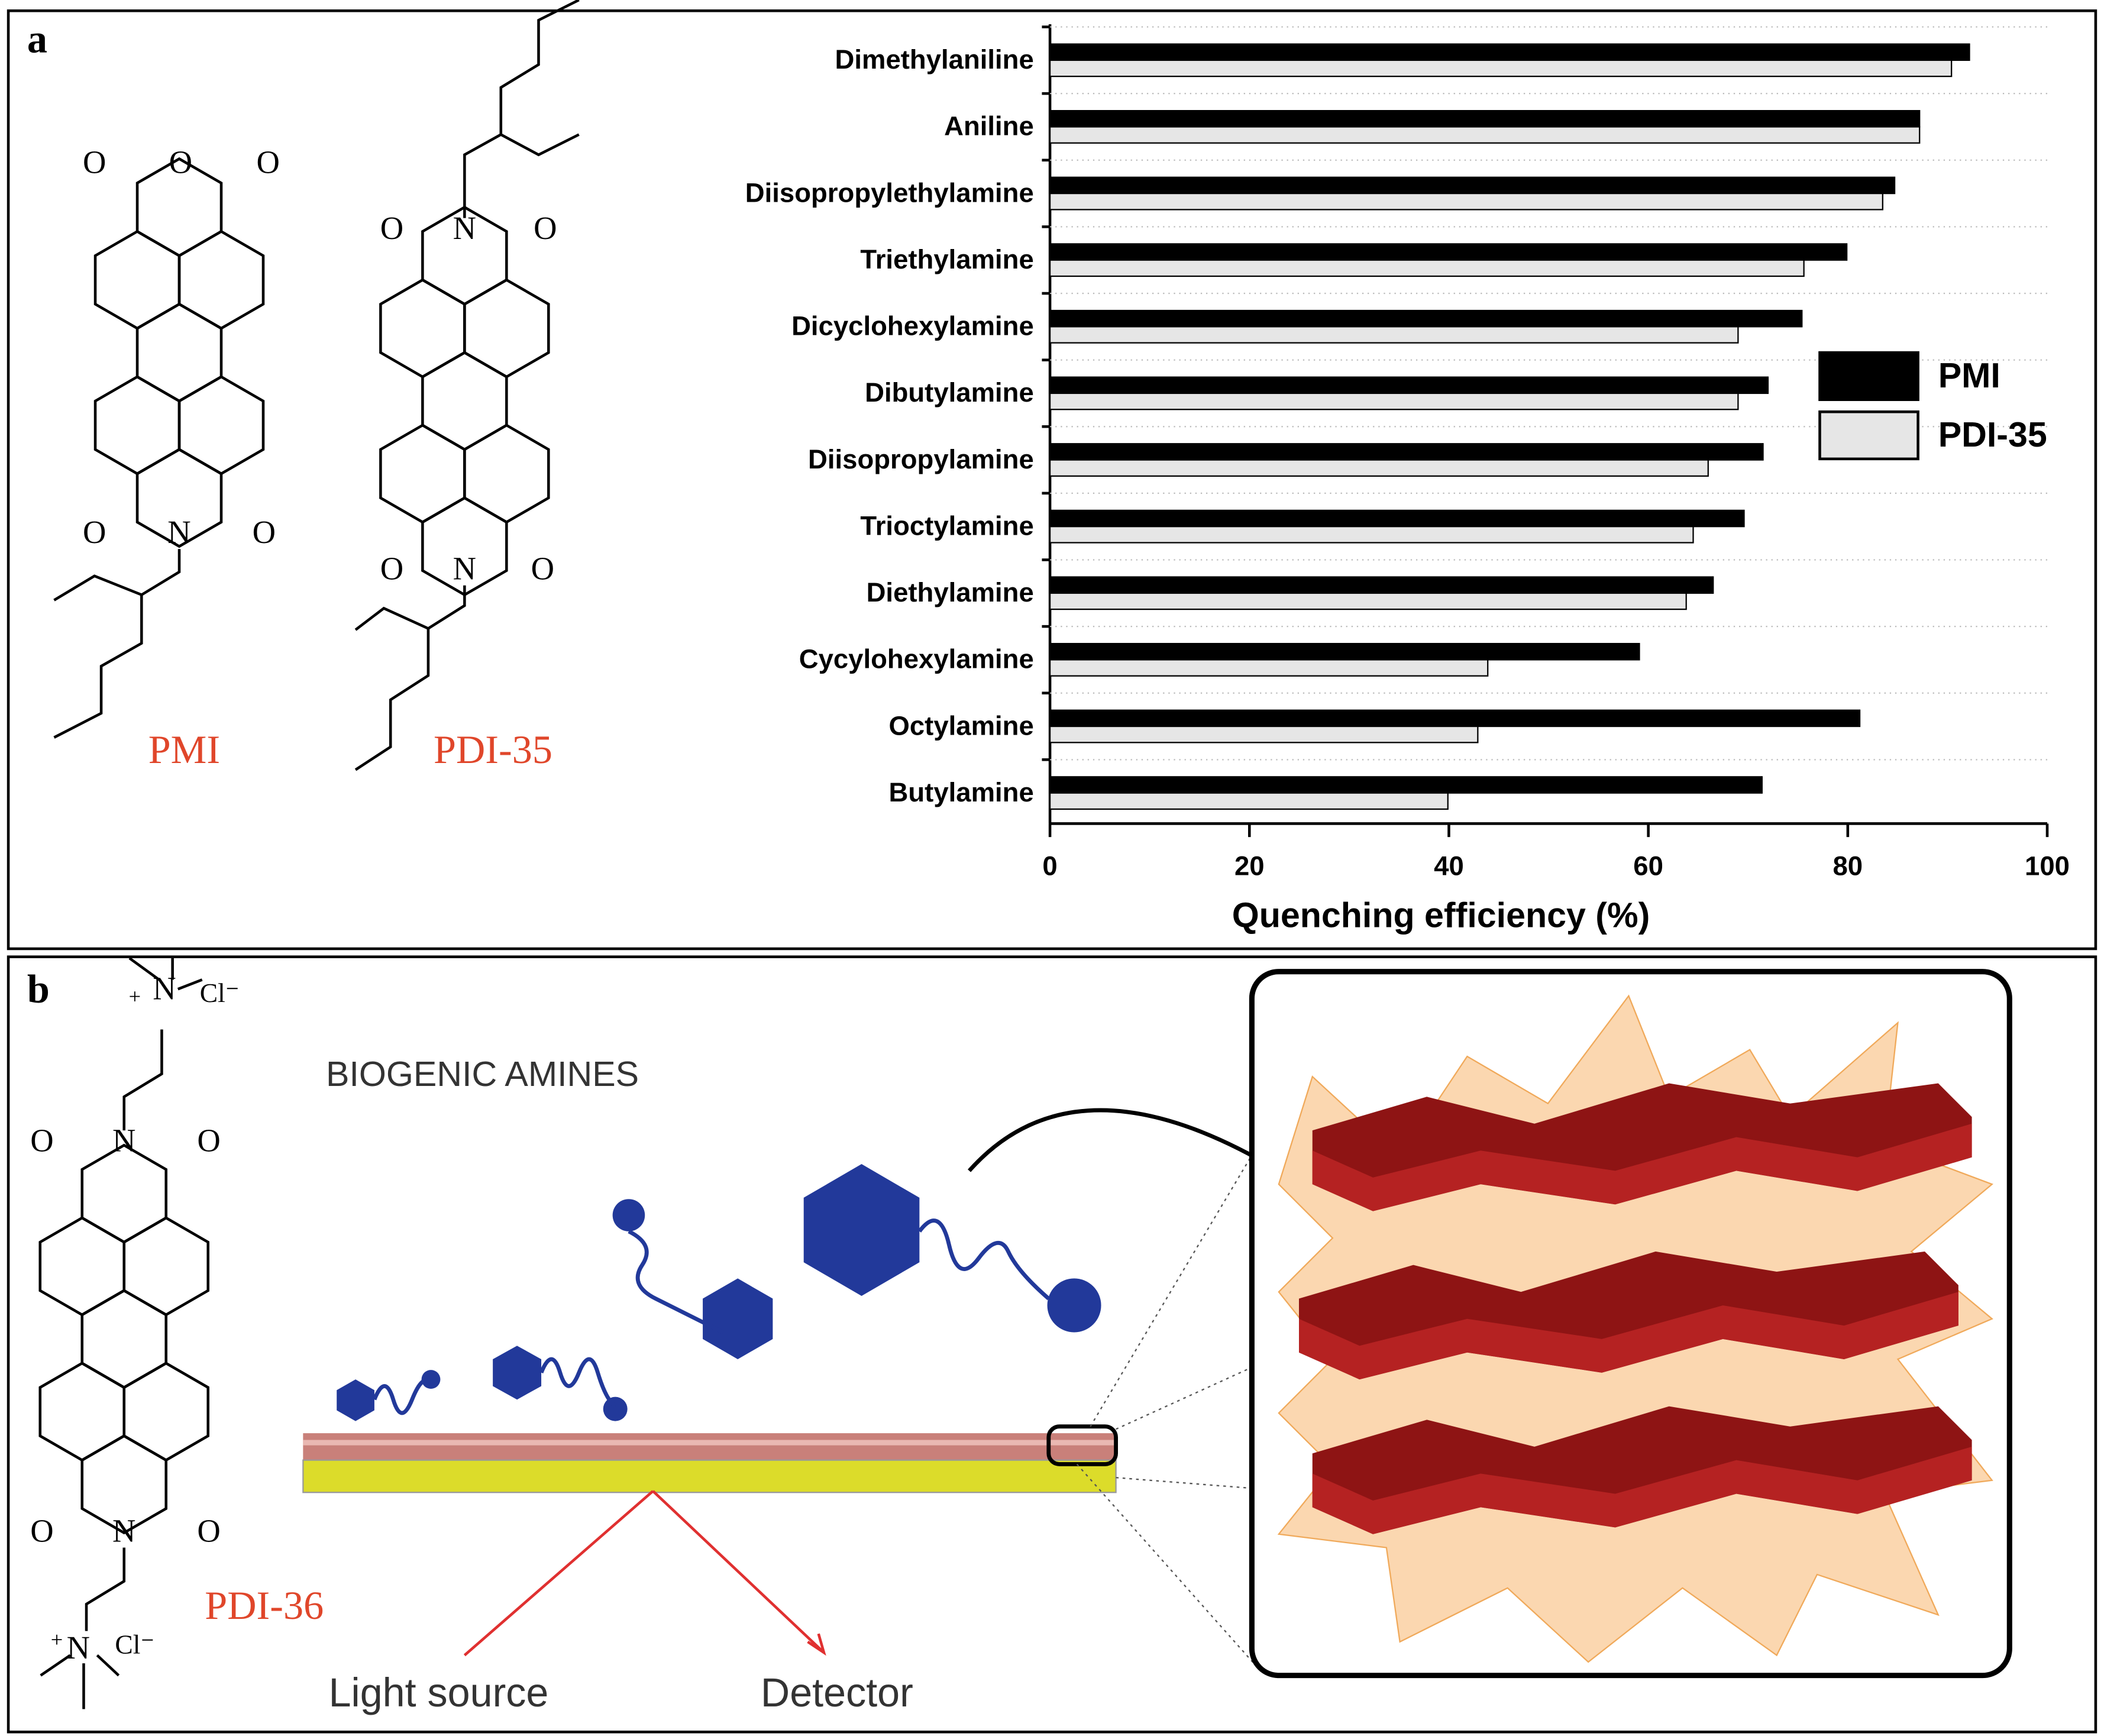  I want to click on legend-label: PDI-35, so click(1992, 434).